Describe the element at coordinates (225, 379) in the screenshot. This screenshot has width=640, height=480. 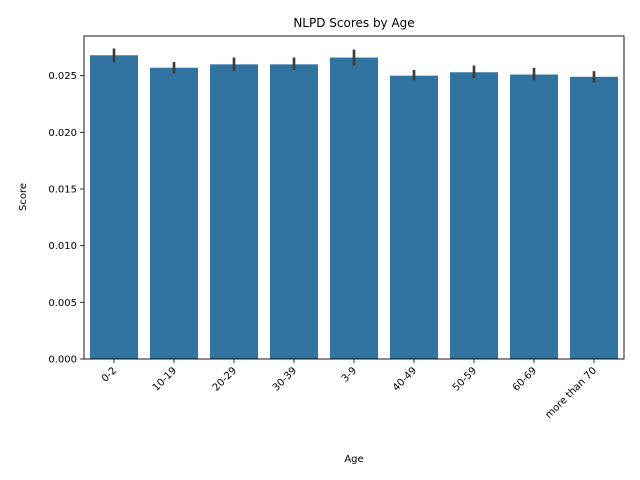
I see `x-tick-label: 20-29` at that location.